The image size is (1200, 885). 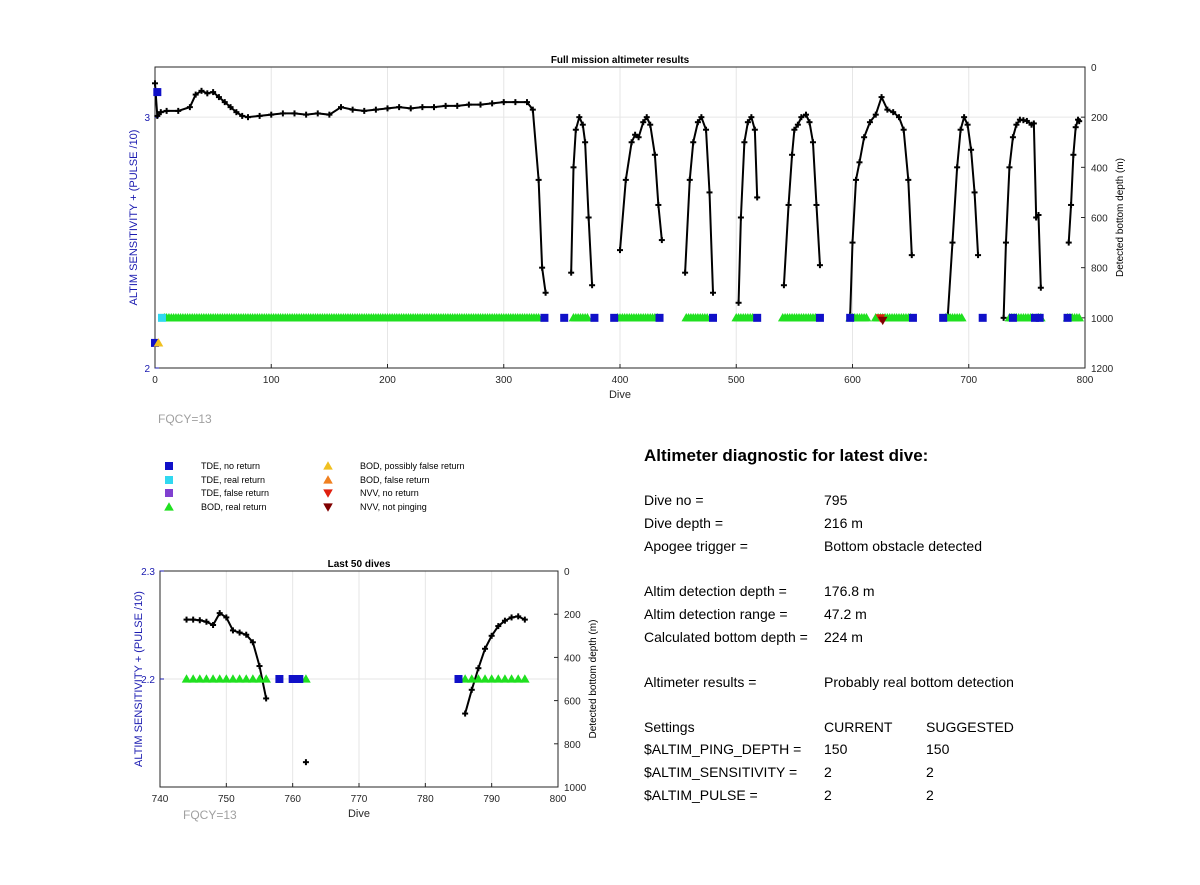 What do you see at coordinates (1099, 269) in the screenshot?
I see `y-right-tick-label: 800` at bounding box center [1099, 269].